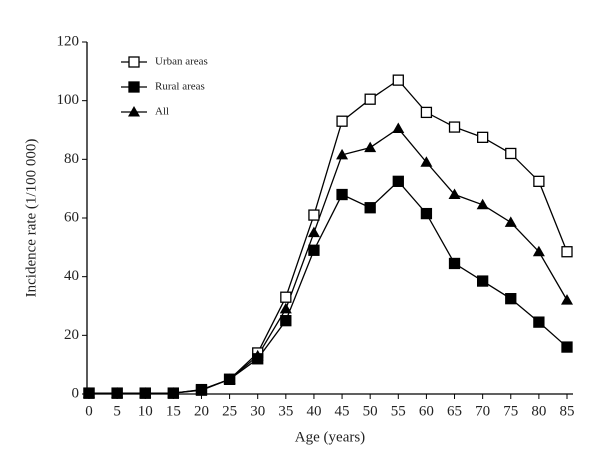  Describe the element at coordinates (370, 411) in the screenshot. I see `x-tick-label: 50` at that location.